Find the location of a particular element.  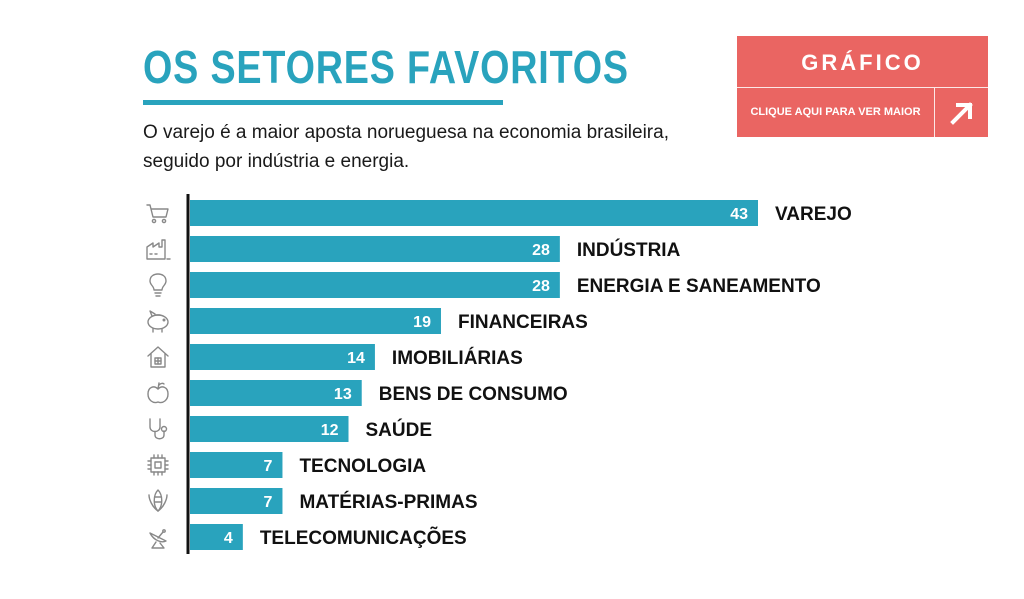

bar-value-label: 19 is located at coordinates (422, 322).